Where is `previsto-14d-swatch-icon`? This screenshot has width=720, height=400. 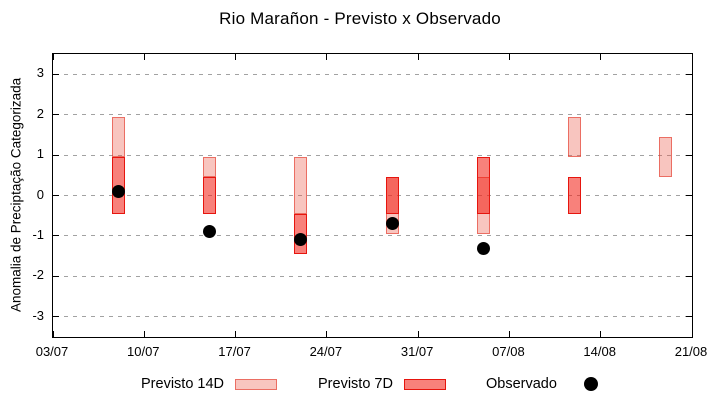
previsto-14d-swatch-icon is located at coordinates (256, 384).